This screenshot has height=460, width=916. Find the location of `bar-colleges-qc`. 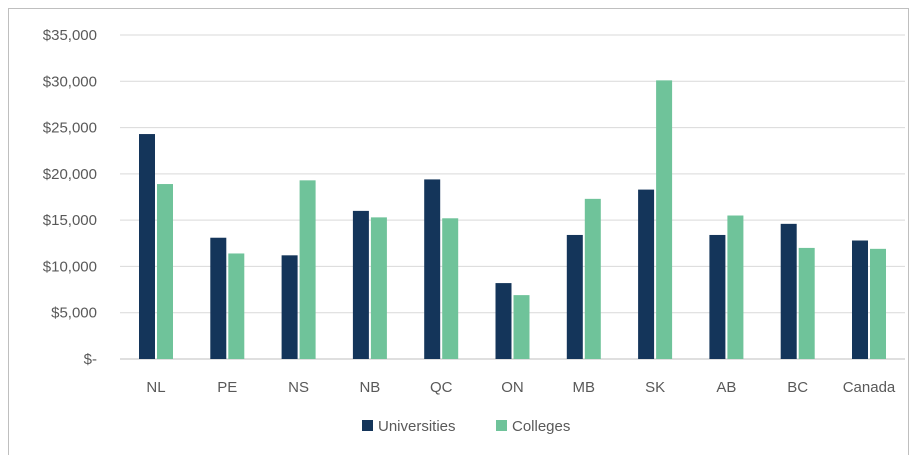

bar-colleges-qc is located at coordinates (450, 288).